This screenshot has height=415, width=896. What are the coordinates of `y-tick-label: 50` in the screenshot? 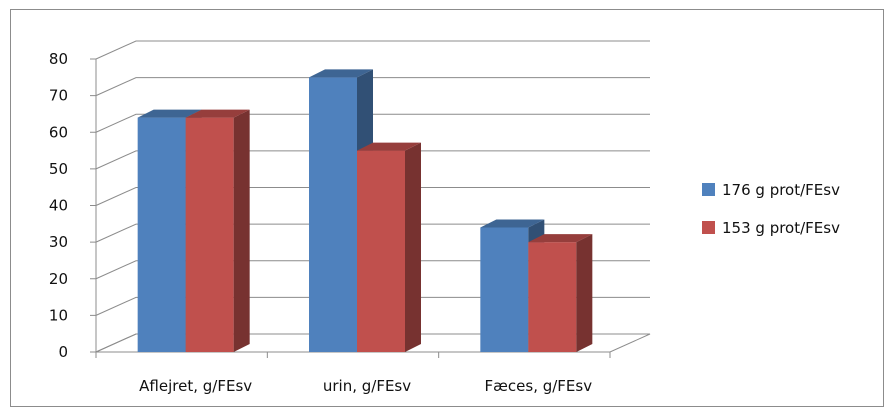 It's located at (58, 169).